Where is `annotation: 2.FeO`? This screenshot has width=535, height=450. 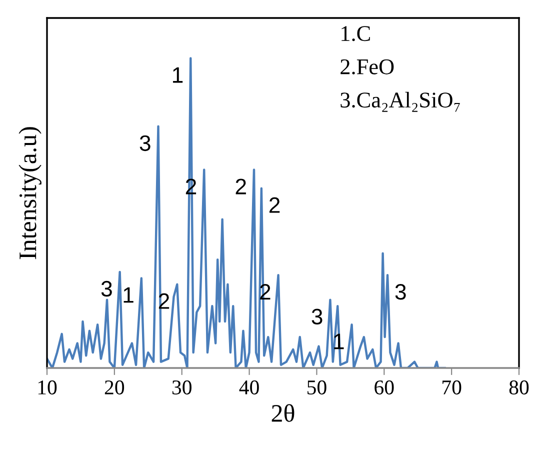
annotation: 2.FeO is located at coordinates (367, 66).